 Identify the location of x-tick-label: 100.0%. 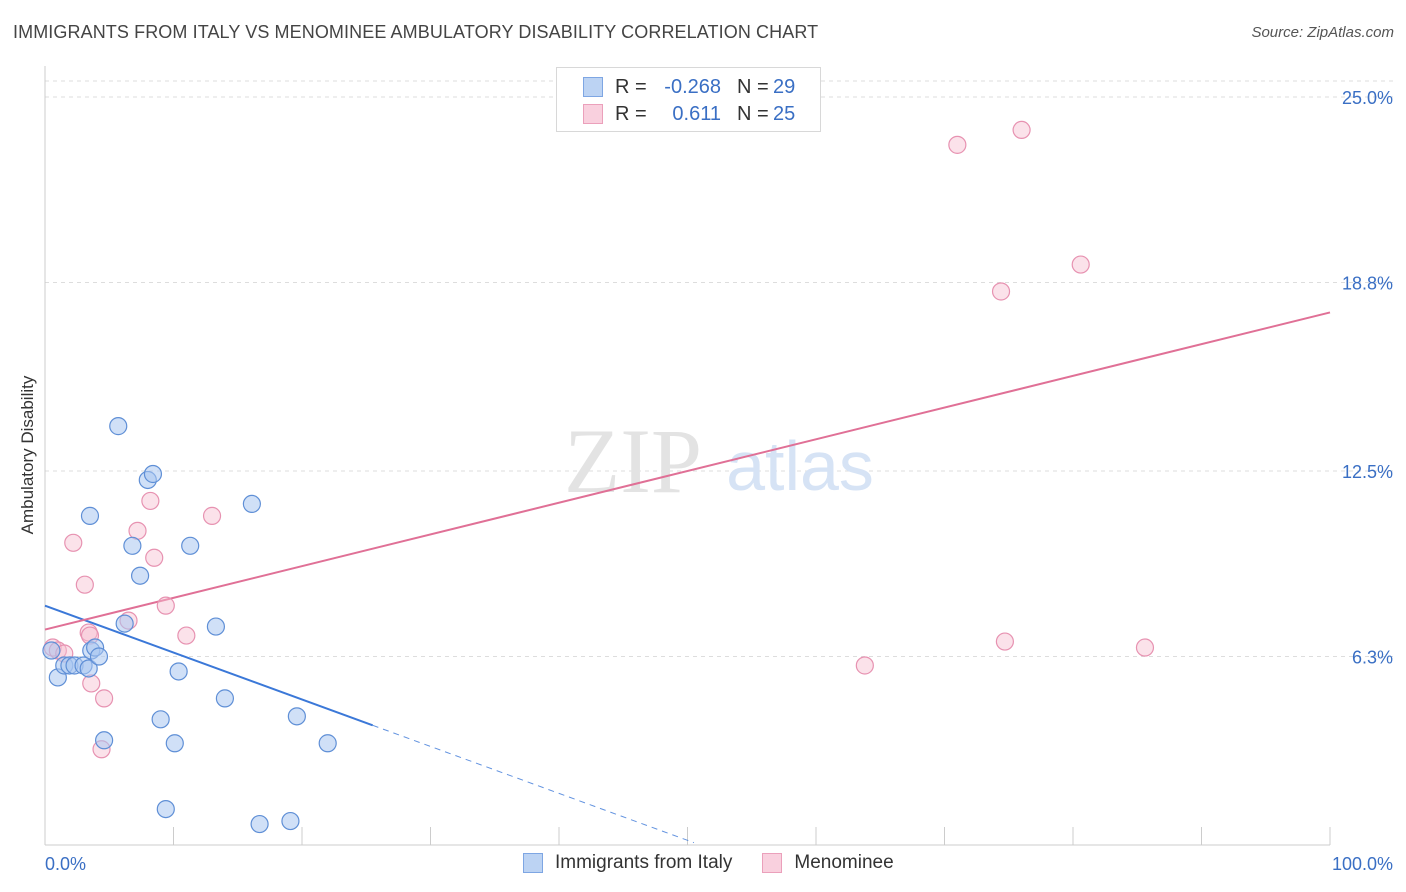
(1362, 864).